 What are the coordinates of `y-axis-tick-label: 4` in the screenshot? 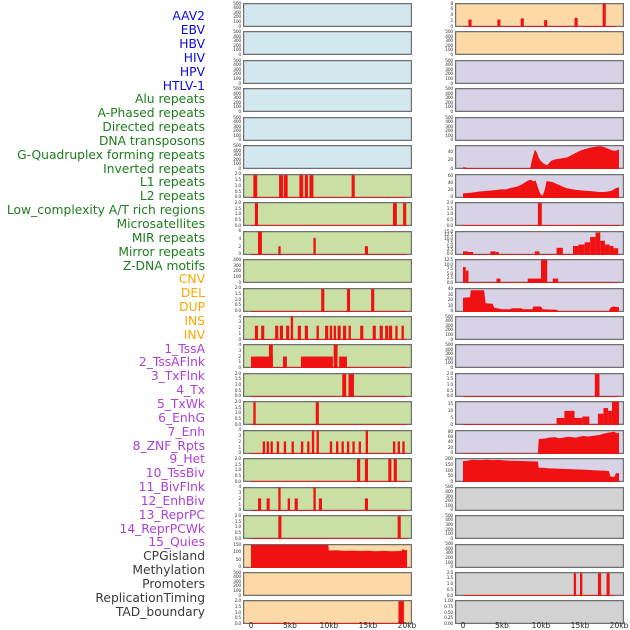 It's located at (239, 317).